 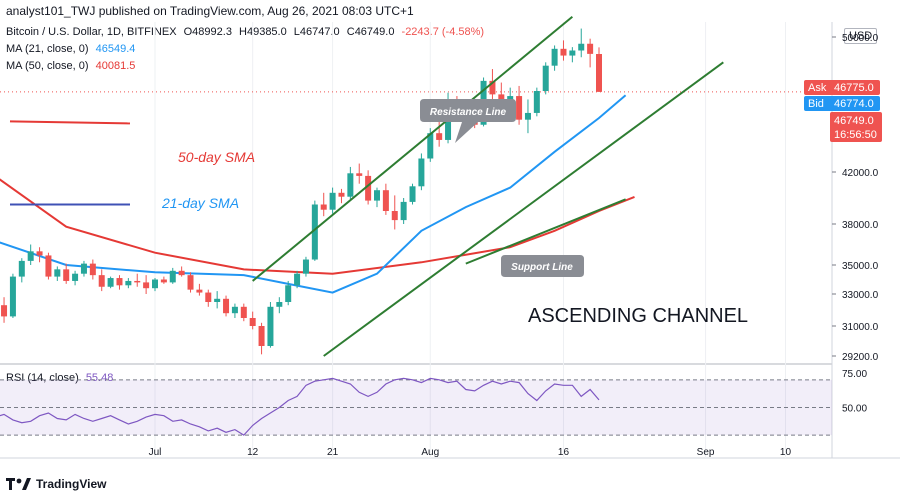 I want to click on price-tick-label: 29200.0, so click(x=860, y=357).